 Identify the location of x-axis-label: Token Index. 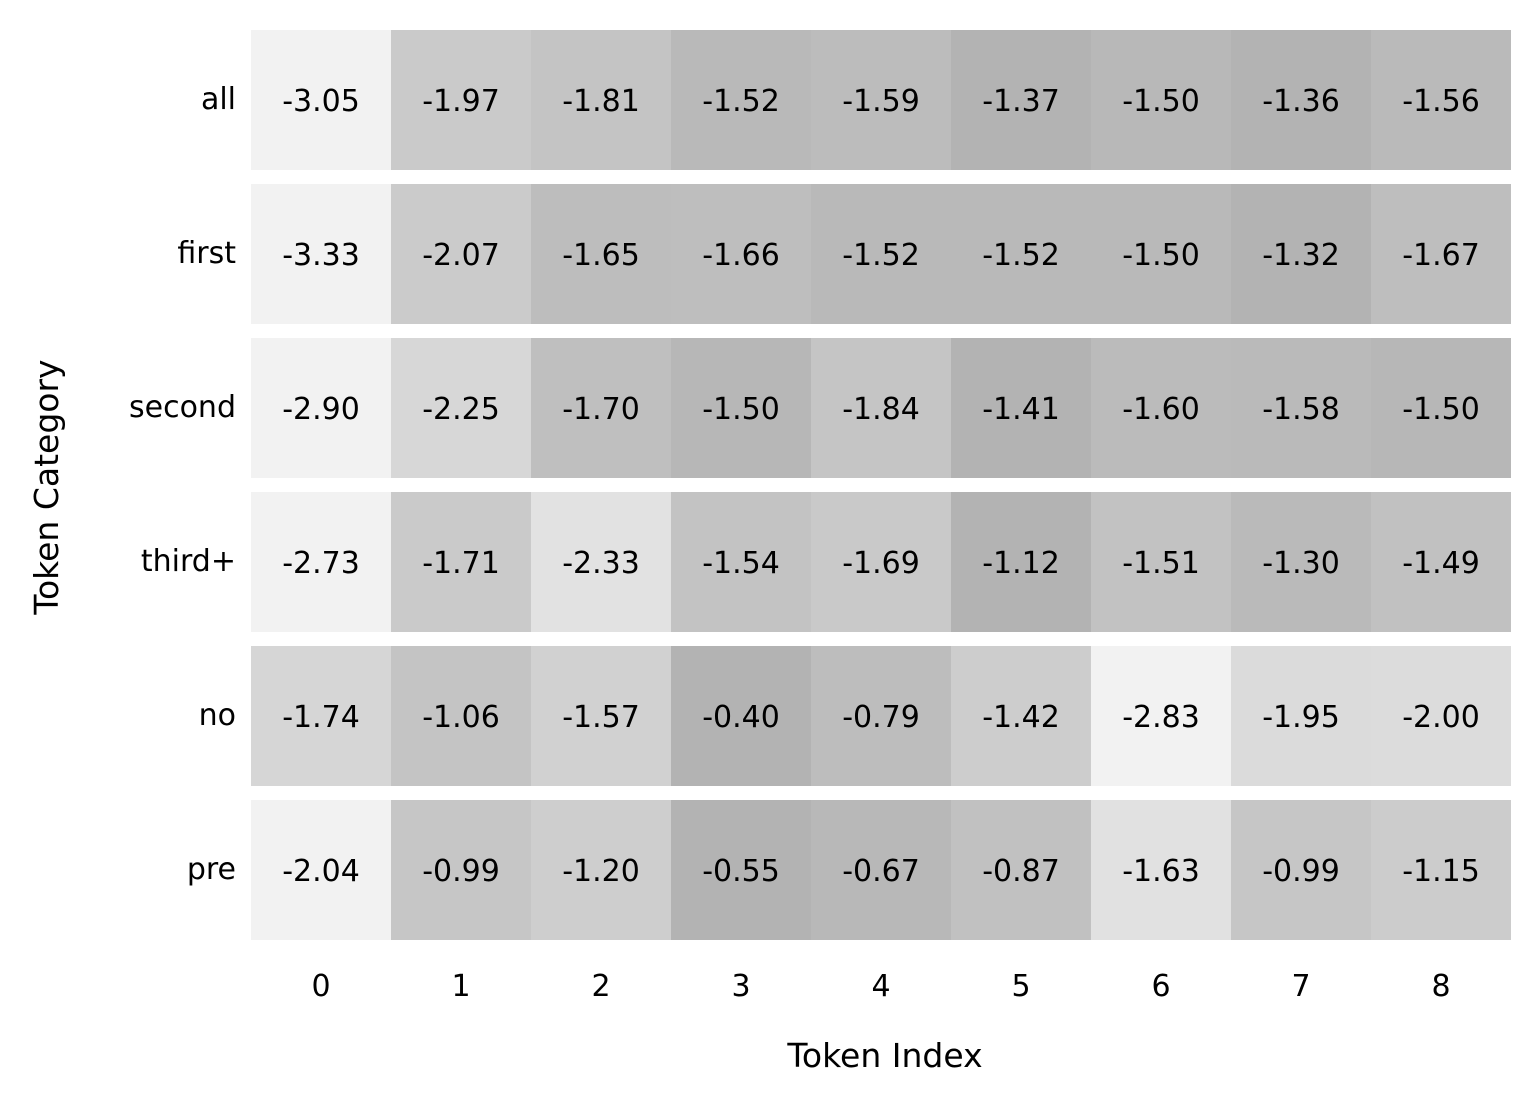
(884, 1055).